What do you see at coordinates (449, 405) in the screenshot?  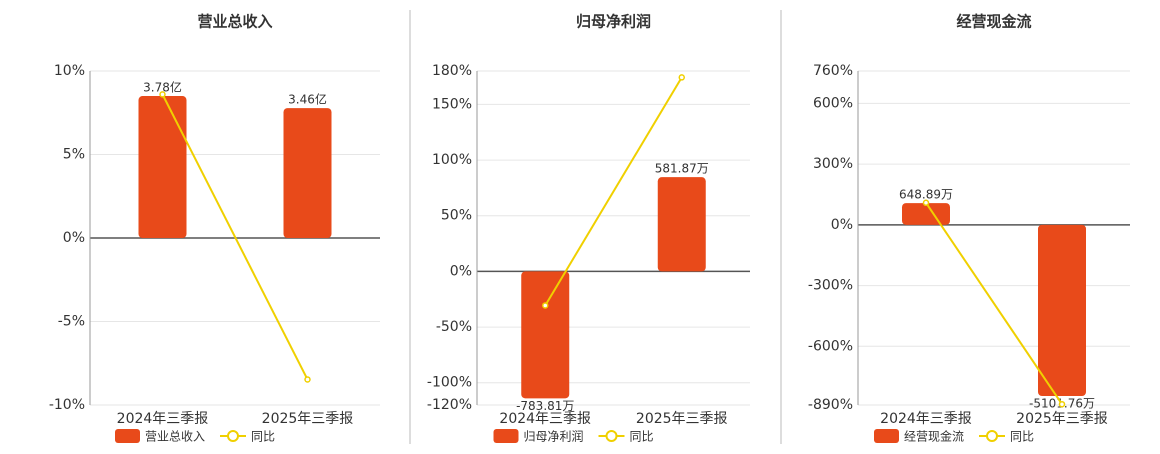 I see `y-tick-label: -120%` at bounding box center [449, 405].